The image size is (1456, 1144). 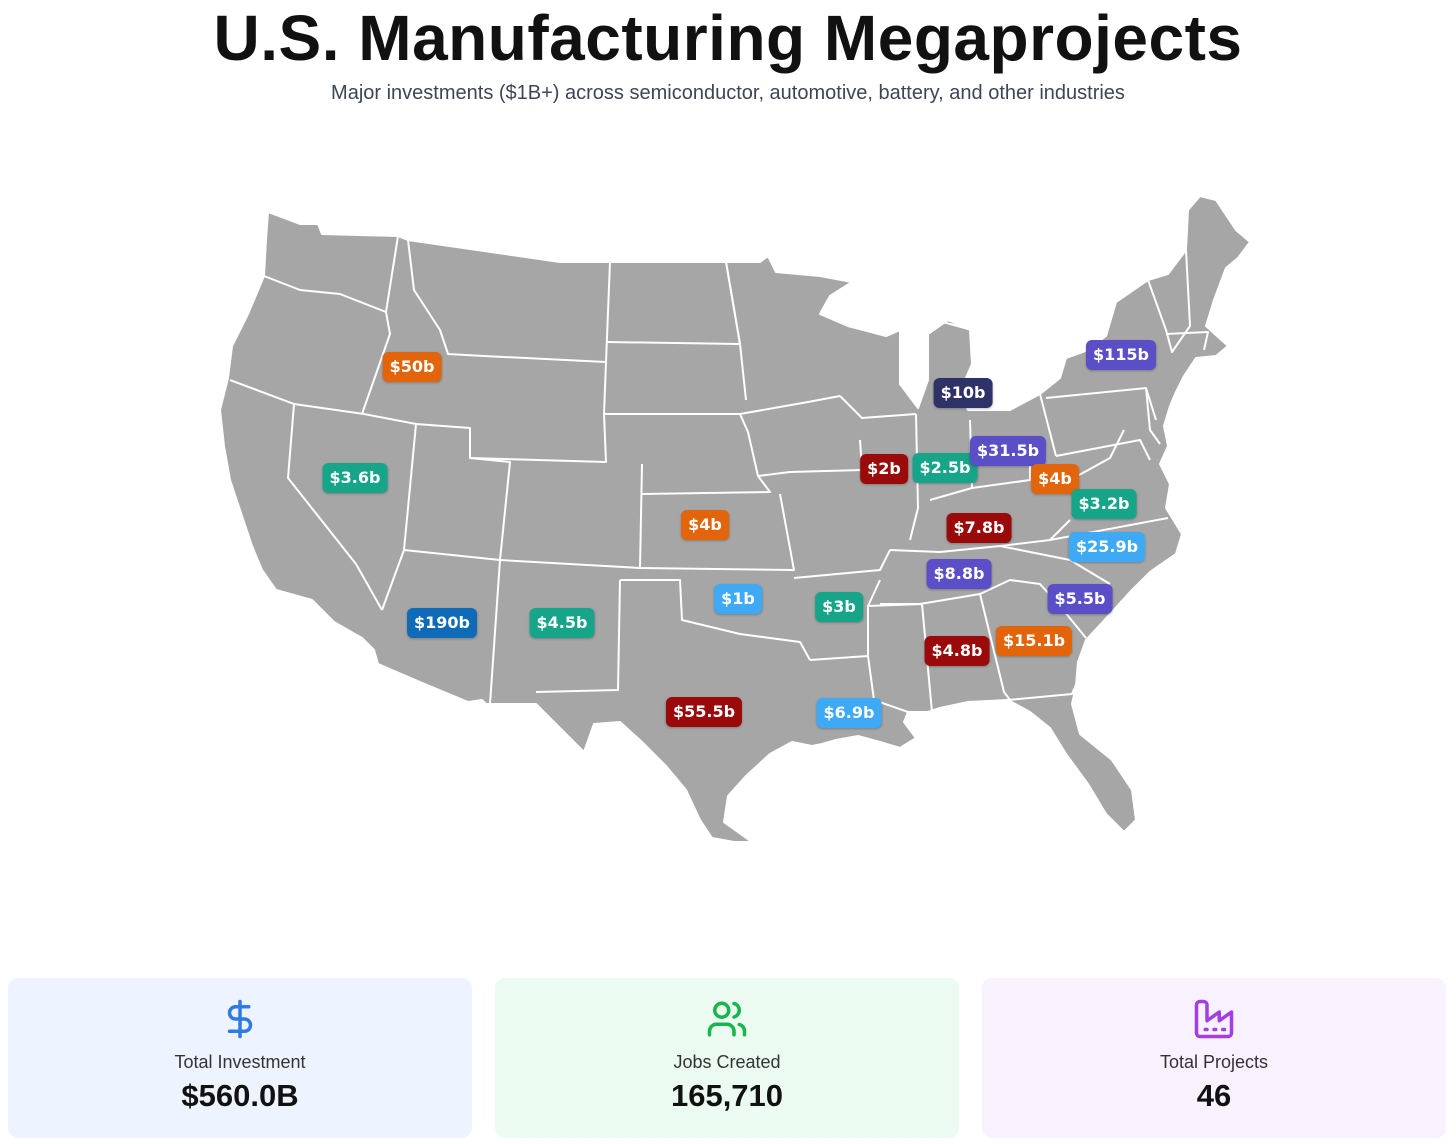 I want to click on ms-la-border, so click(x=874, y=617).